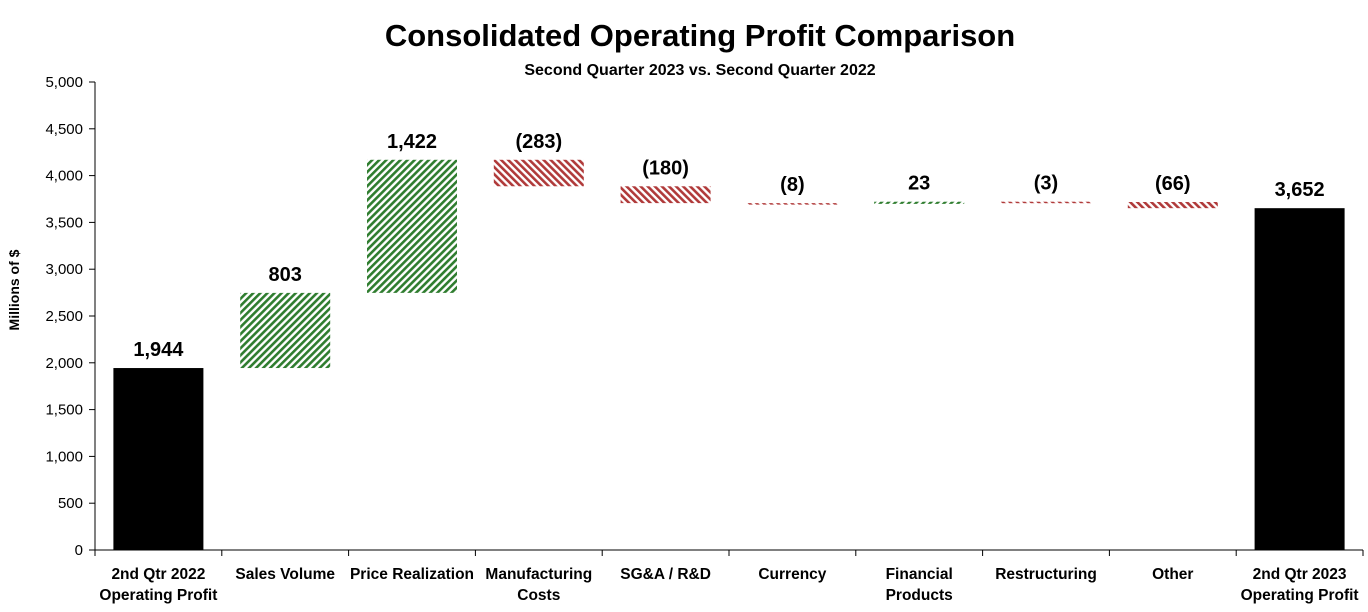 The height and width of the screenshot is (612, 1368). I want to click on category-label-line: SG&A / R&D, so click(665, 574).